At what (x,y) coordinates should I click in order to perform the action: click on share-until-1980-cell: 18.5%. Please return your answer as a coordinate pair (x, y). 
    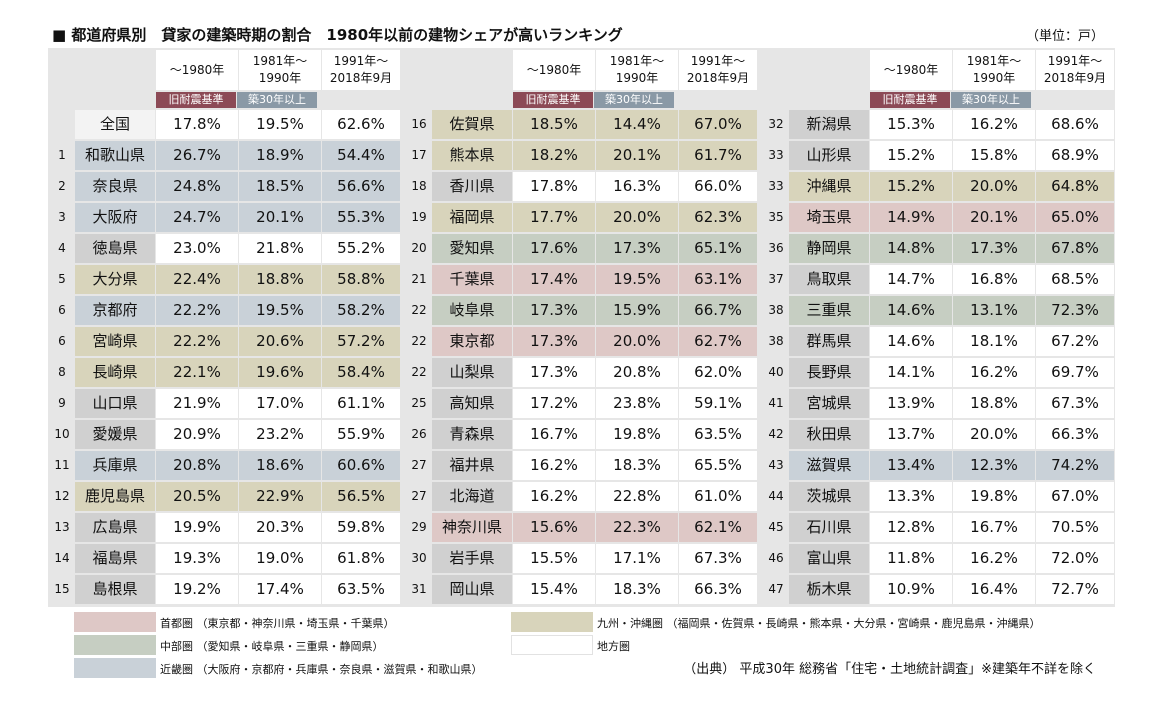
    Looking at the image, I should click on (554, 124).